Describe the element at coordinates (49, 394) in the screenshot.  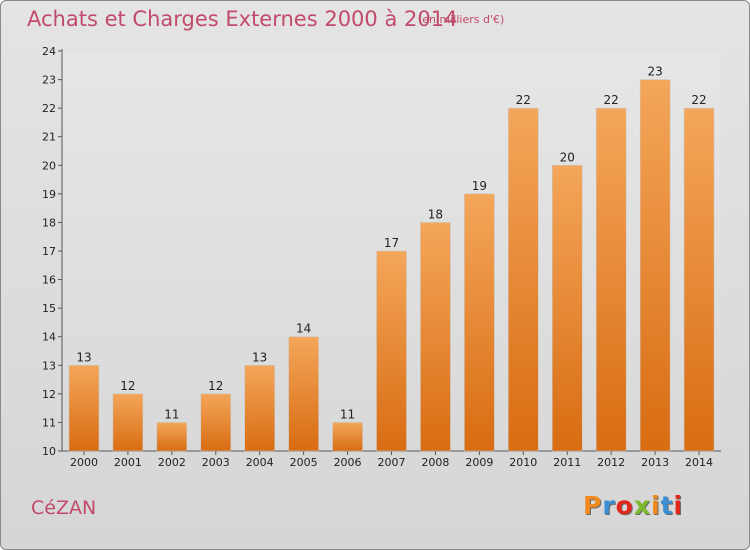
I see `y-tick-label: 12` at that location.